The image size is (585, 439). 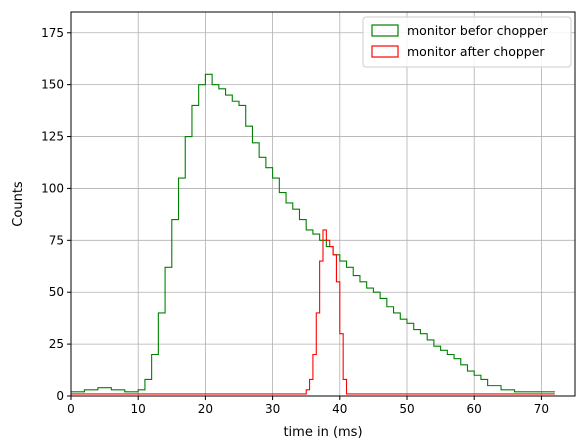 What do you see at coordinates (52, 188) in the screenshot?
I see `y-tick-label: 100` at bounding box center [52, 188].